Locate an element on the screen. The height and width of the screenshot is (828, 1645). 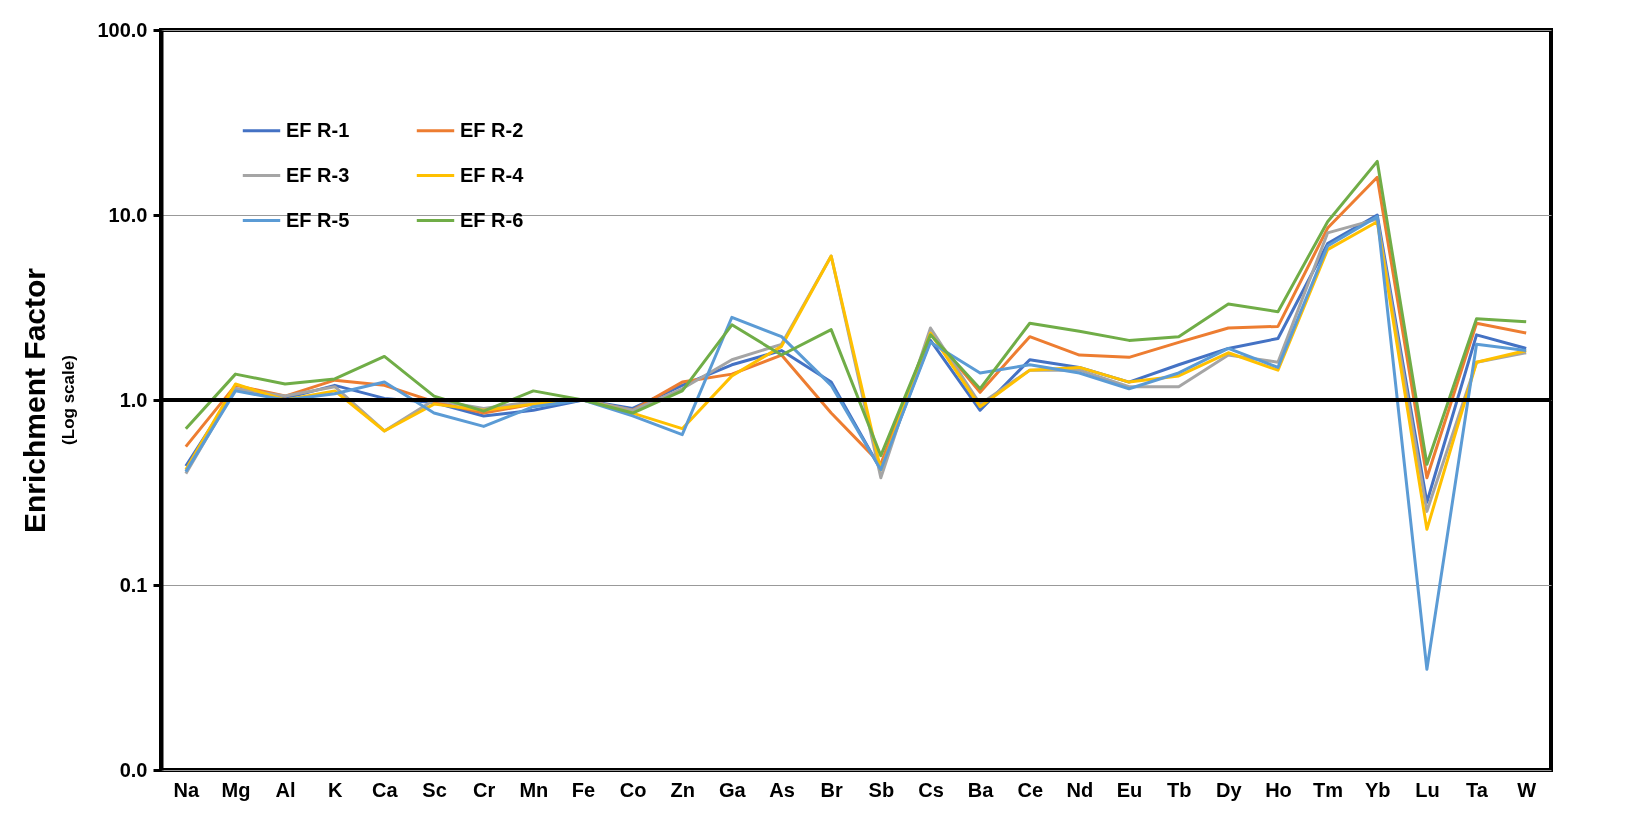
legend-label: EF R-4 is located at coordinates (492, 174).